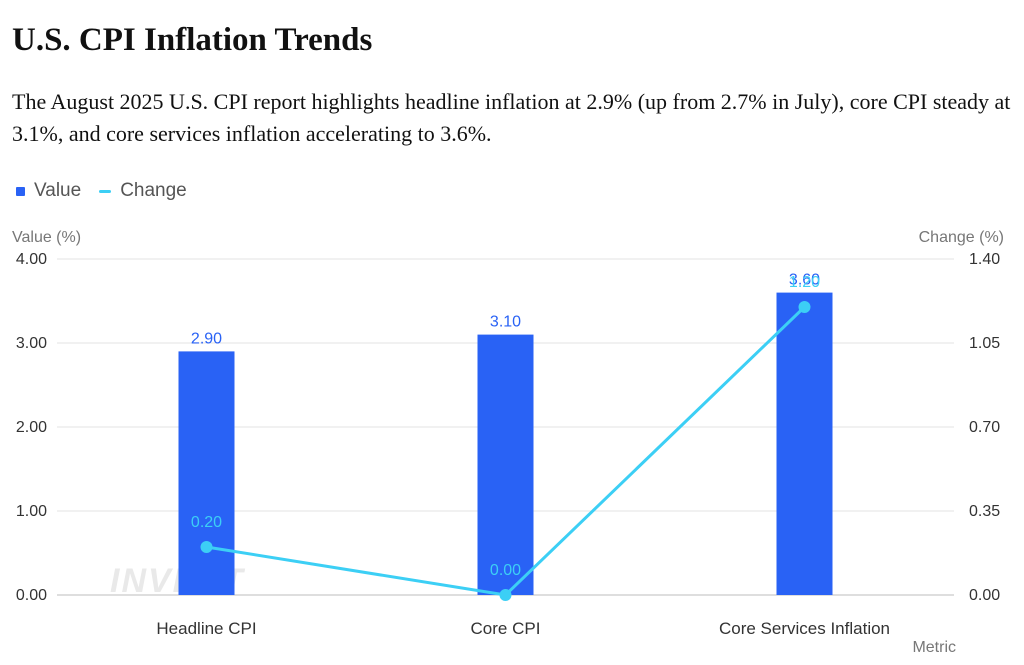 The height and width of the screenshot is (665, 1024). What do you see at coordinates (58, 190) in the screenshot?
I see `legend-label-value: Value` at bounding box center [58, 190].